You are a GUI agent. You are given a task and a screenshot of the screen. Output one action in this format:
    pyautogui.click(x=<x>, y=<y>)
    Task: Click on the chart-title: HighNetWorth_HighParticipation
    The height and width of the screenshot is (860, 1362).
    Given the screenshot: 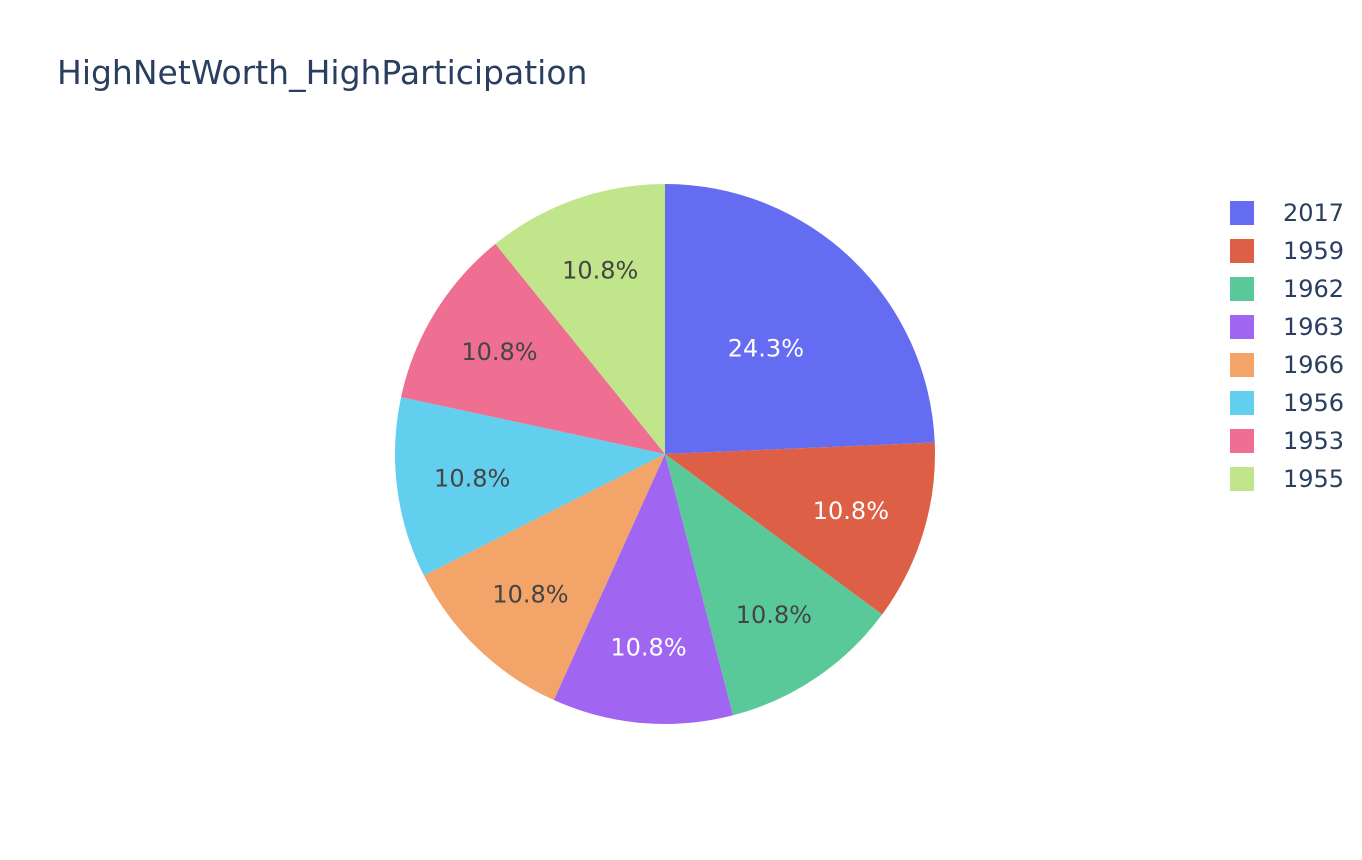 What is the action you would take?
    pyautogui.click(x=322, y=72)
    